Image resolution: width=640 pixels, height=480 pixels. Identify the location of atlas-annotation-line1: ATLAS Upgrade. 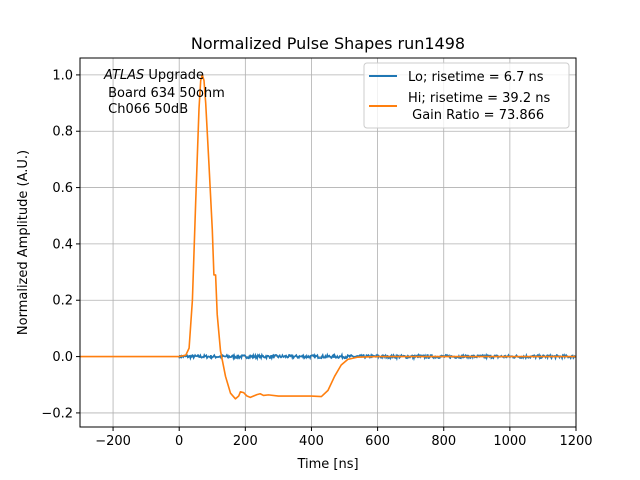
(153, 75).